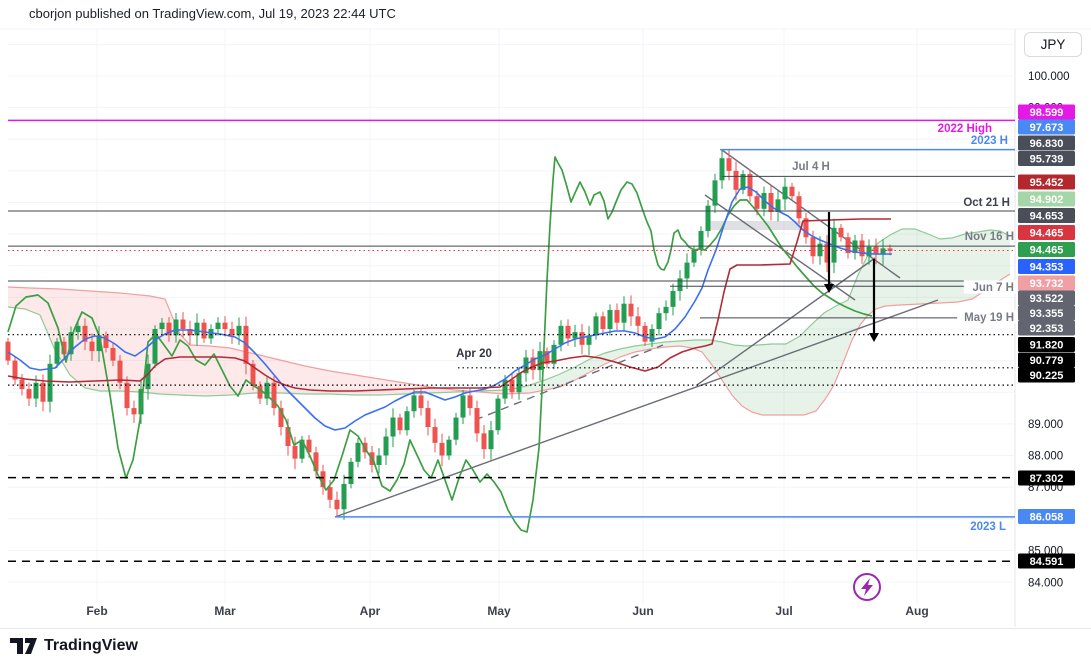 This screenshot has height=661, width=1091. What do you see at coordinates (916, 611) in the screenshot?
I see `month-label-aug: Aug` at bounding box center [916, 611].